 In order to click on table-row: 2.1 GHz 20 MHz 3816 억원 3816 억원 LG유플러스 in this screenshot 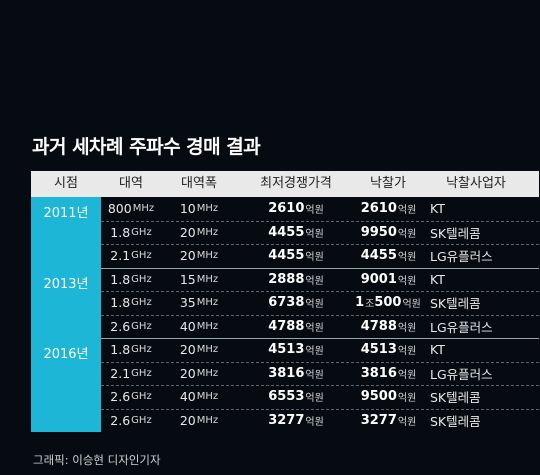, I will do `click(320, 374)`.